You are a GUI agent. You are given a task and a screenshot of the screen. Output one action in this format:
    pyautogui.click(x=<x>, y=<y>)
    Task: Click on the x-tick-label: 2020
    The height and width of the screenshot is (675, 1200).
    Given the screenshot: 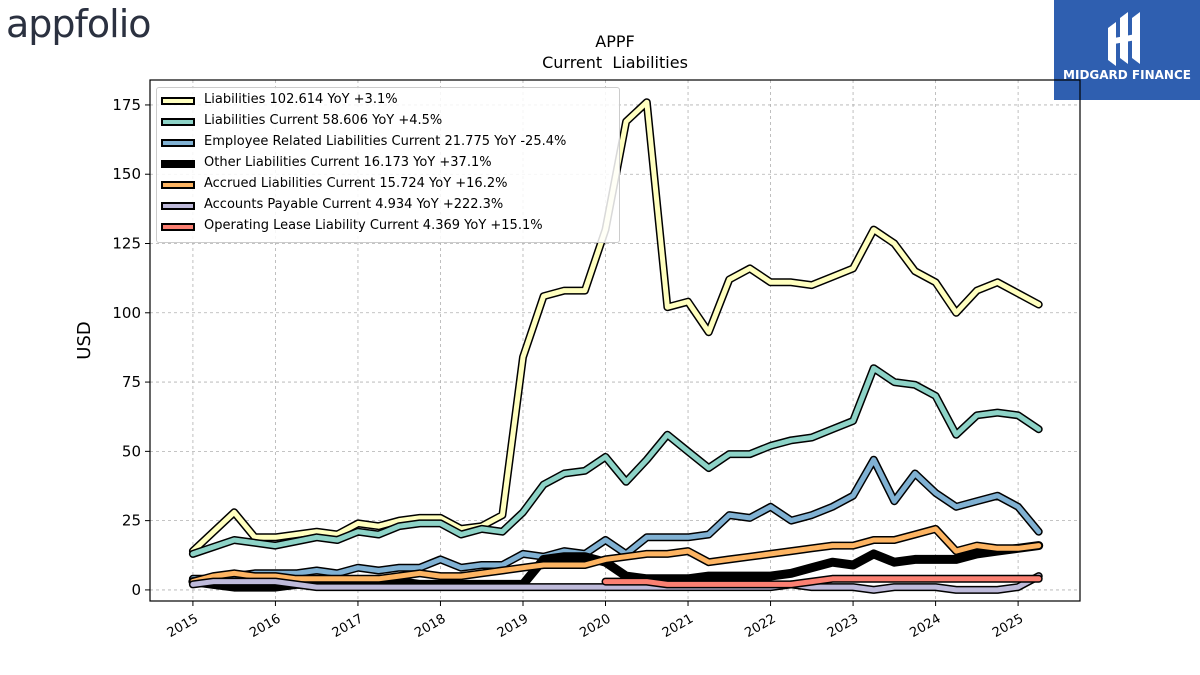 What is the action you would take?
    pyautogui.click(x=595, y=626)
    